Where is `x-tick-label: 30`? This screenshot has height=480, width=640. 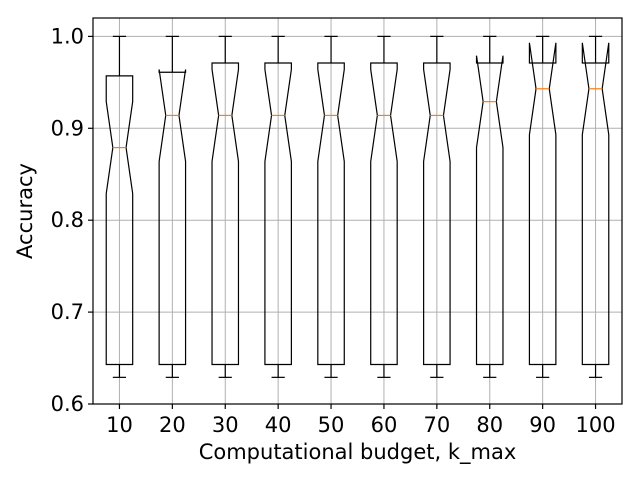 x-tick-label: 30 is located at coordinates (225, 425).